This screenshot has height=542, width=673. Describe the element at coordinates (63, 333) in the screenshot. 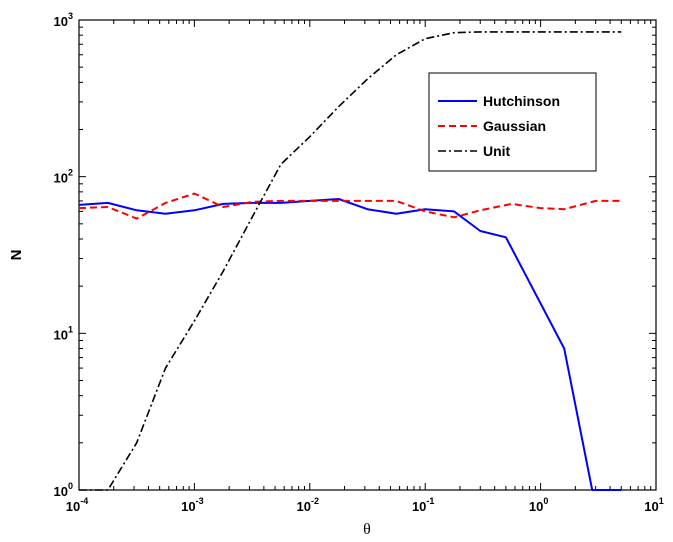

I see `y-tick-label: 10¹` at that location.